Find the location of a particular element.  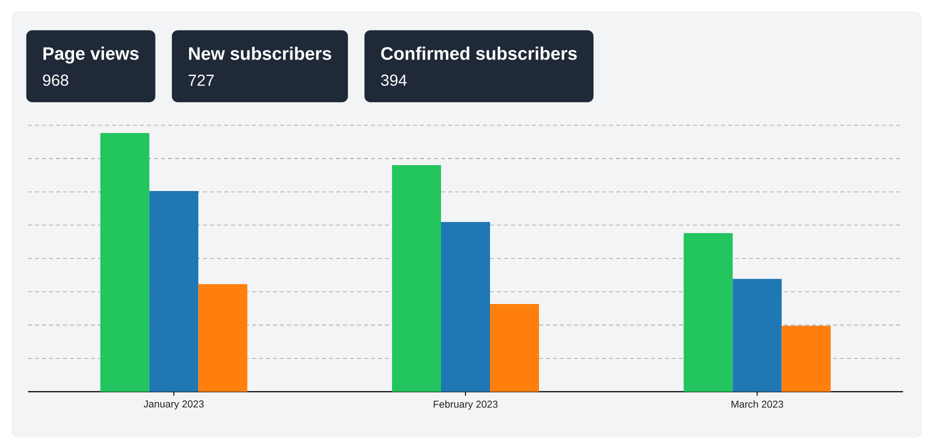

x-tick-label: March 2023 is located at coordinates (758, 404).